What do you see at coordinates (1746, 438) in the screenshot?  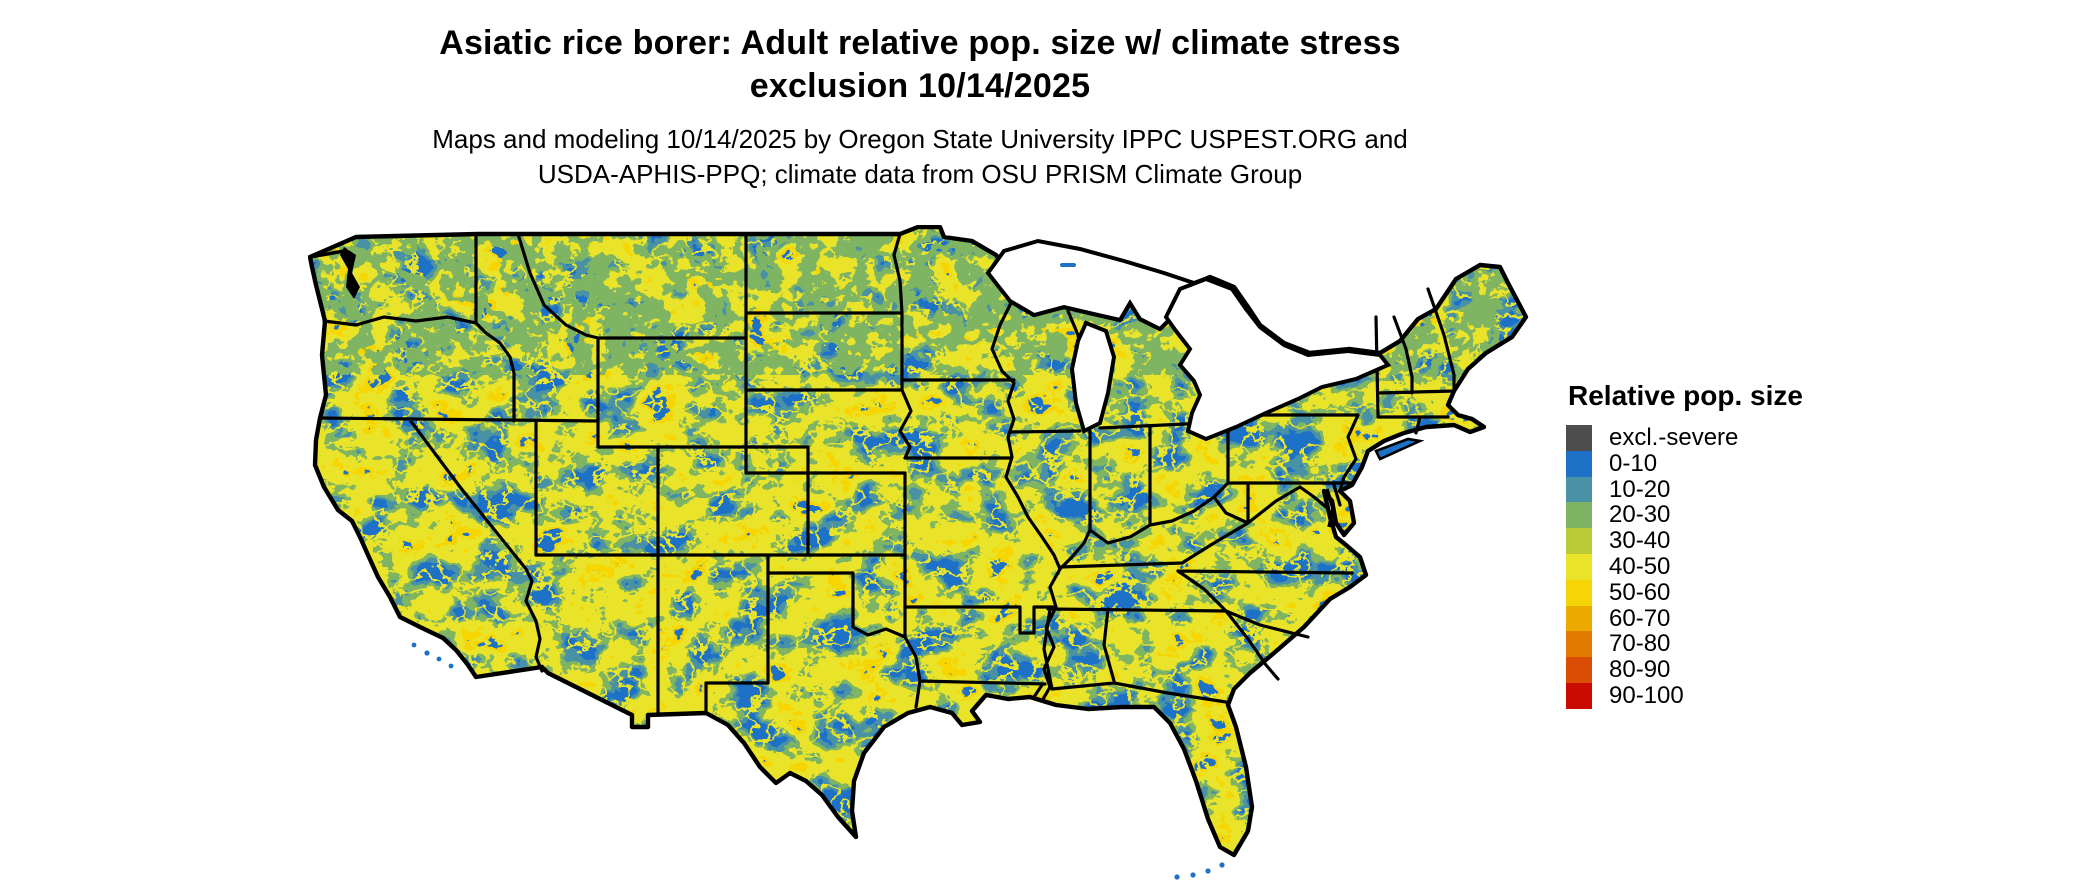 I see `legend-item: excl.-severe` at bounding box center [1746, 438].